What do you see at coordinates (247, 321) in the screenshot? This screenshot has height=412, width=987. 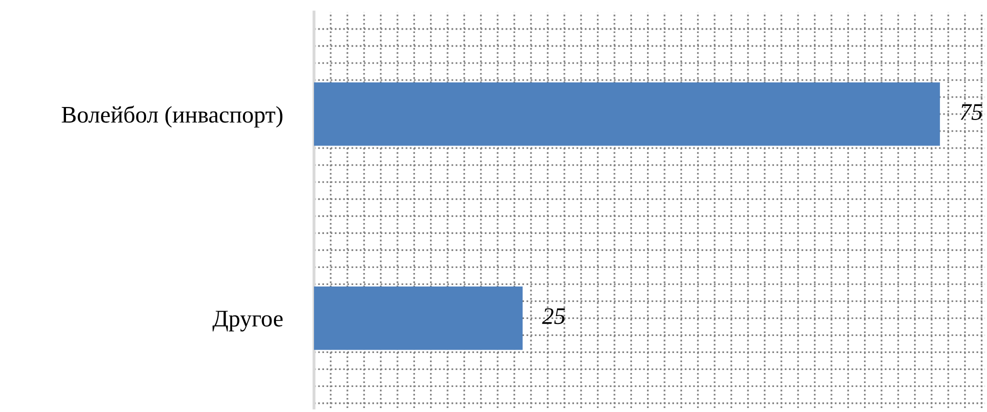 I see `y-tick-label: Другое` at bounding box center [247, 321].